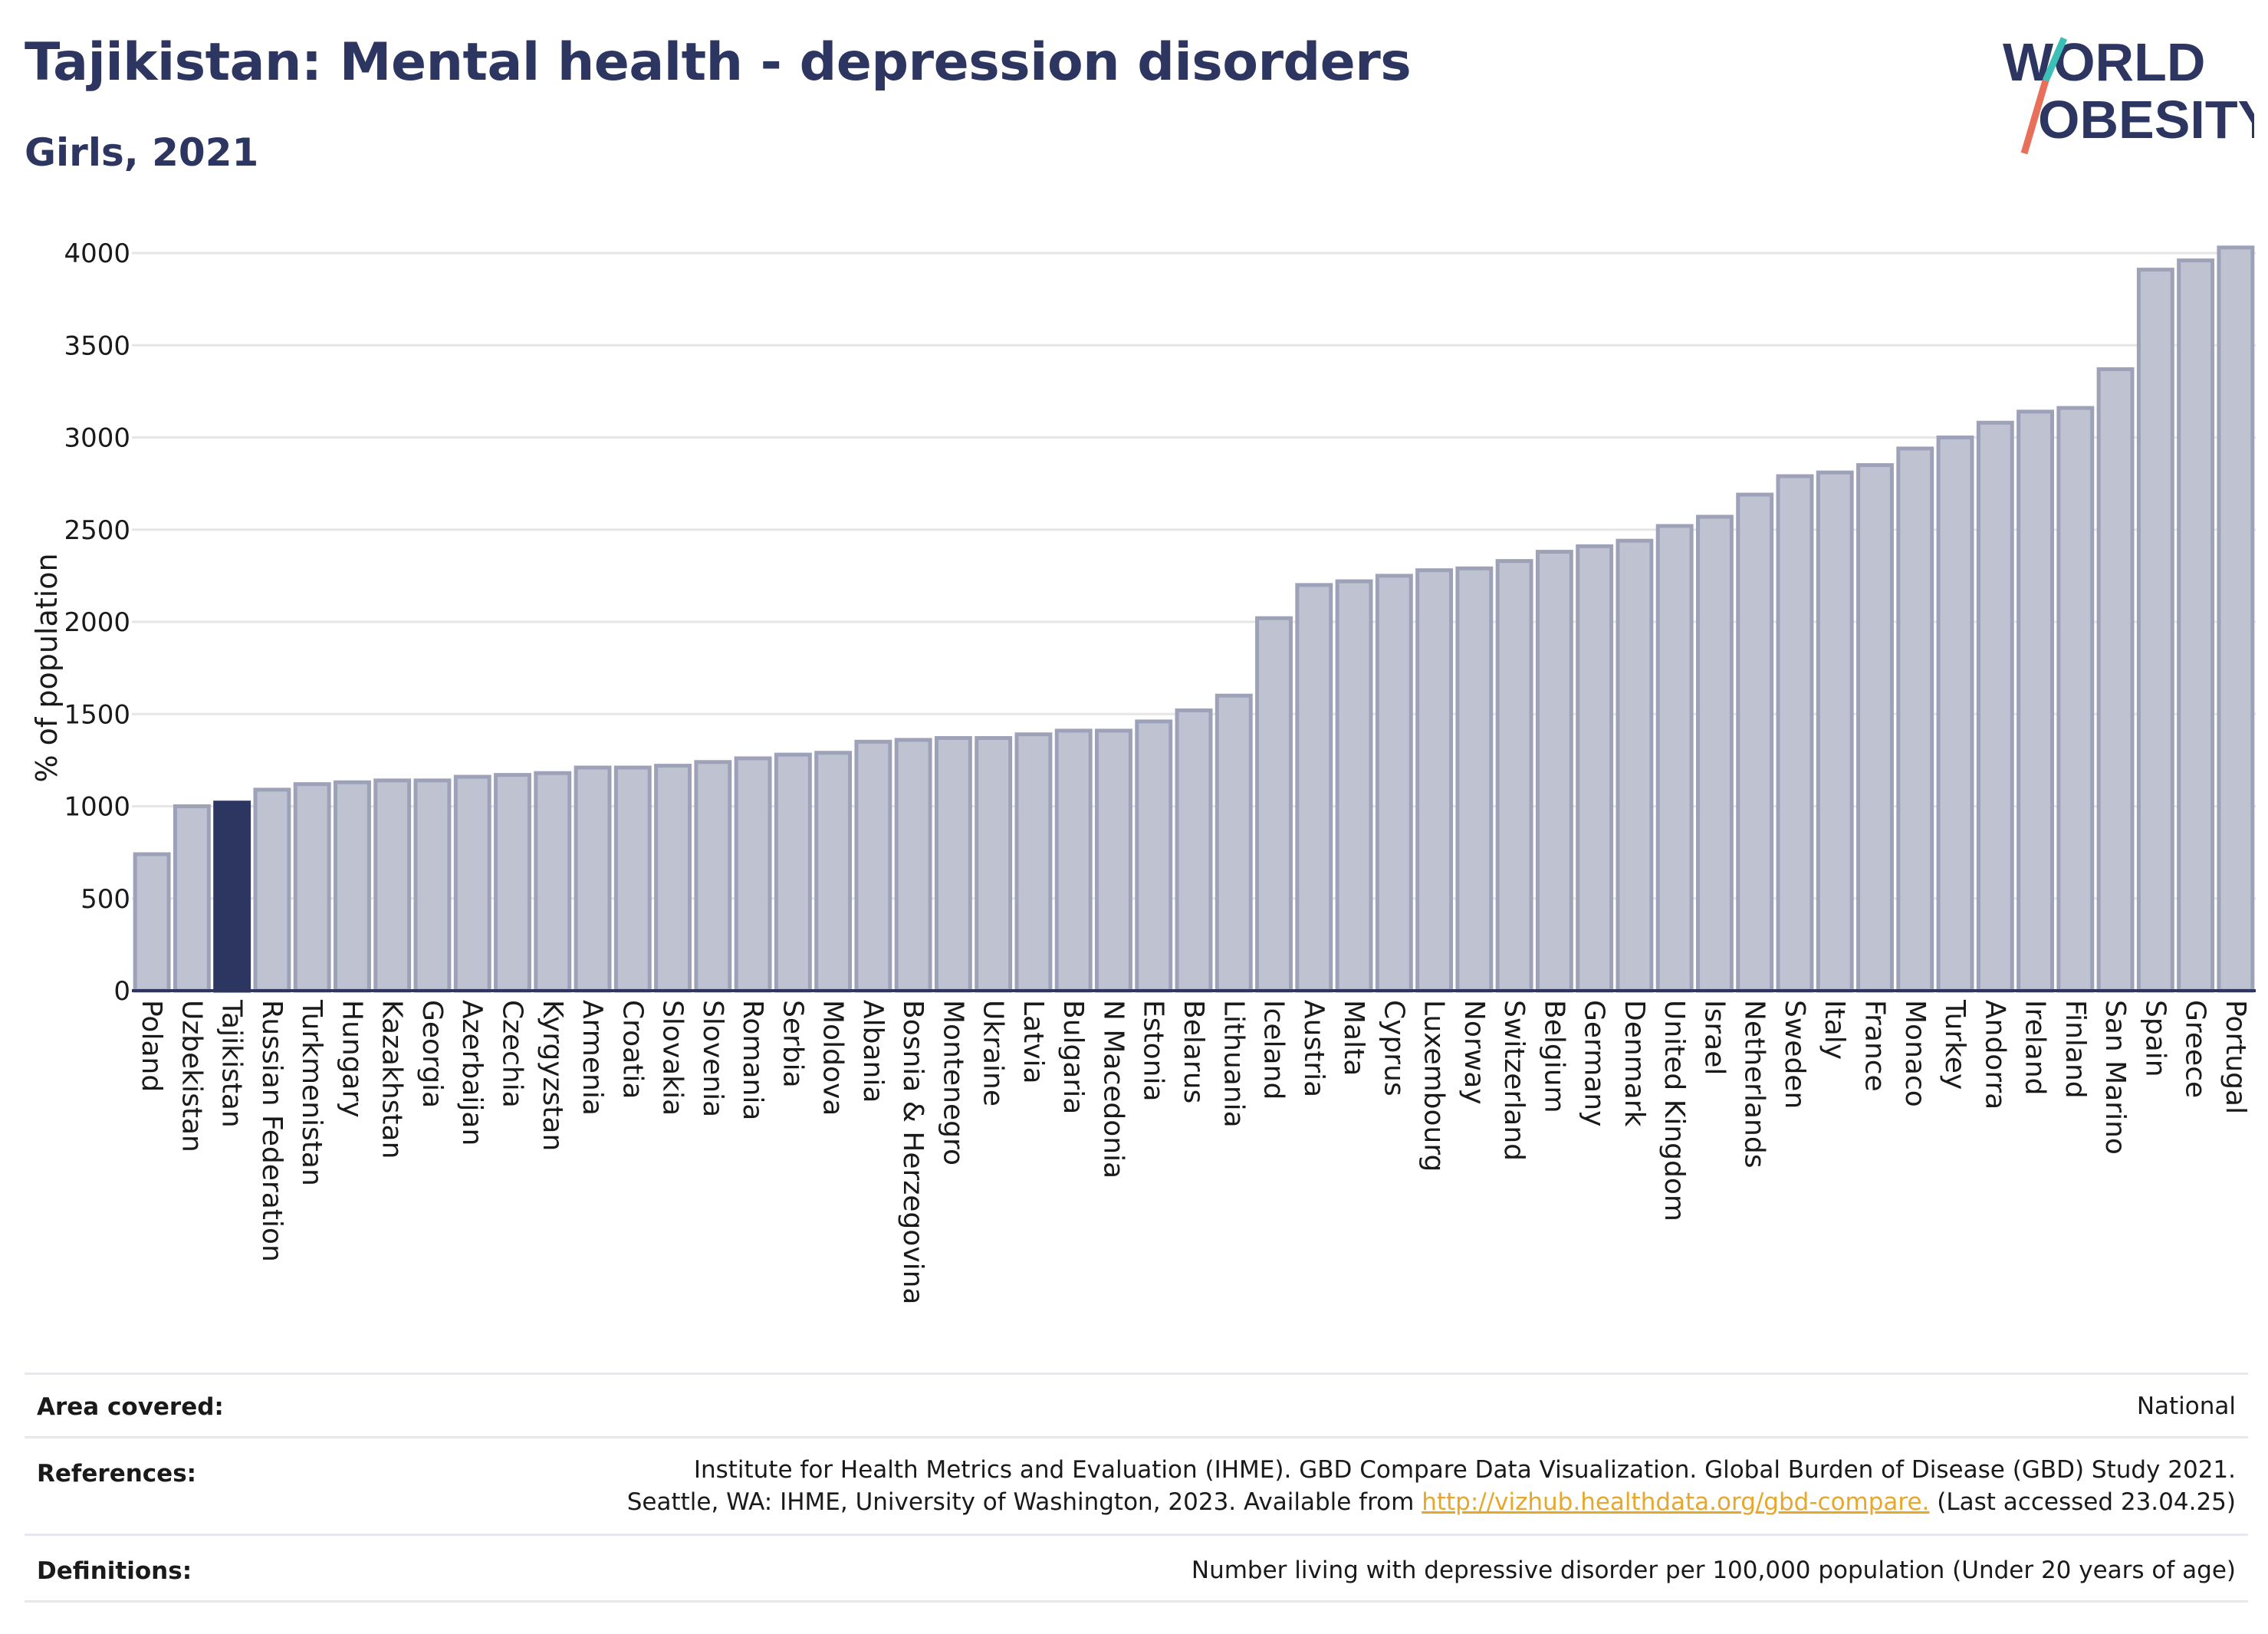 The image size is (2268, 1634). What do you see at coordinates (432, 1054) in the screenshot?
I see `x-tick-label: Georgia` at bounding box center [432, 1054].